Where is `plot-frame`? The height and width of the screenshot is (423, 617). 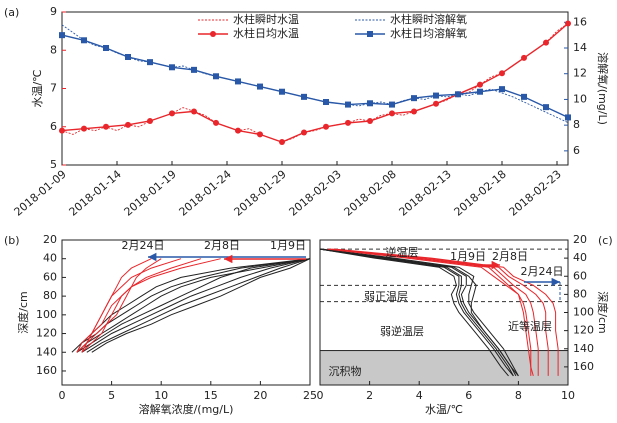
plot-frame is located at coordinates (186, 312).